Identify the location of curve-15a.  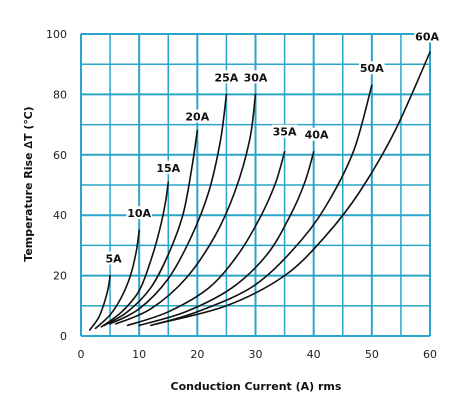
(135, 254).